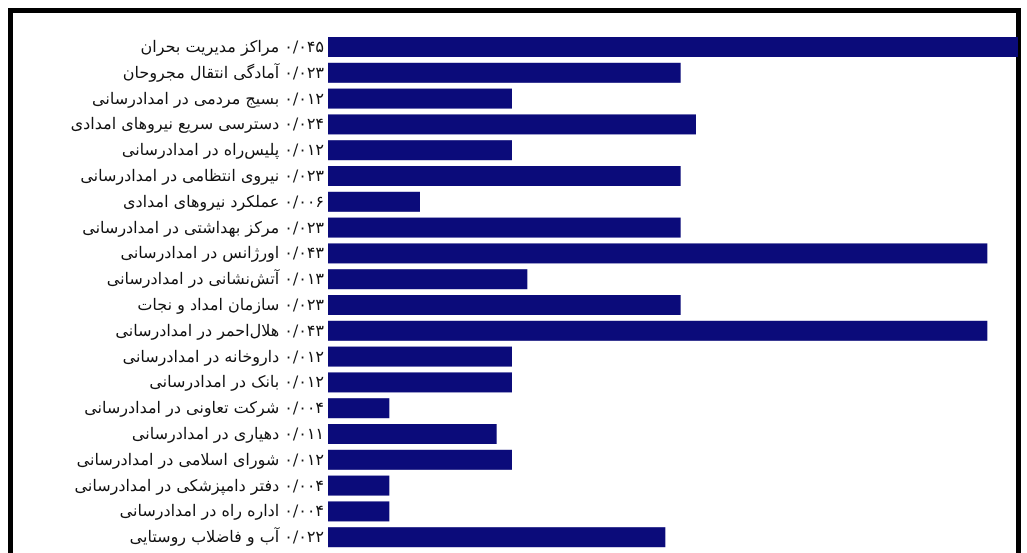 This screenshot has width=1027, height=553. I want to click on bar-label: ۰/۰۱۲شورای اسلامی در امدادرسانی, so click(198, 460).